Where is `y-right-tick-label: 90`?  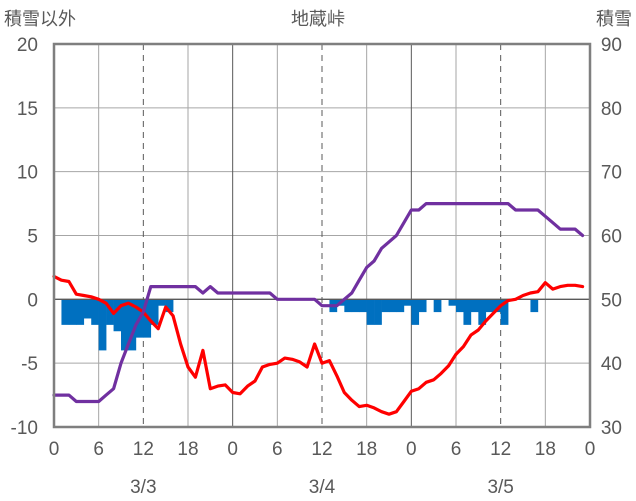
y-right-tick-label: 90 is located at coordinates (611, 45).